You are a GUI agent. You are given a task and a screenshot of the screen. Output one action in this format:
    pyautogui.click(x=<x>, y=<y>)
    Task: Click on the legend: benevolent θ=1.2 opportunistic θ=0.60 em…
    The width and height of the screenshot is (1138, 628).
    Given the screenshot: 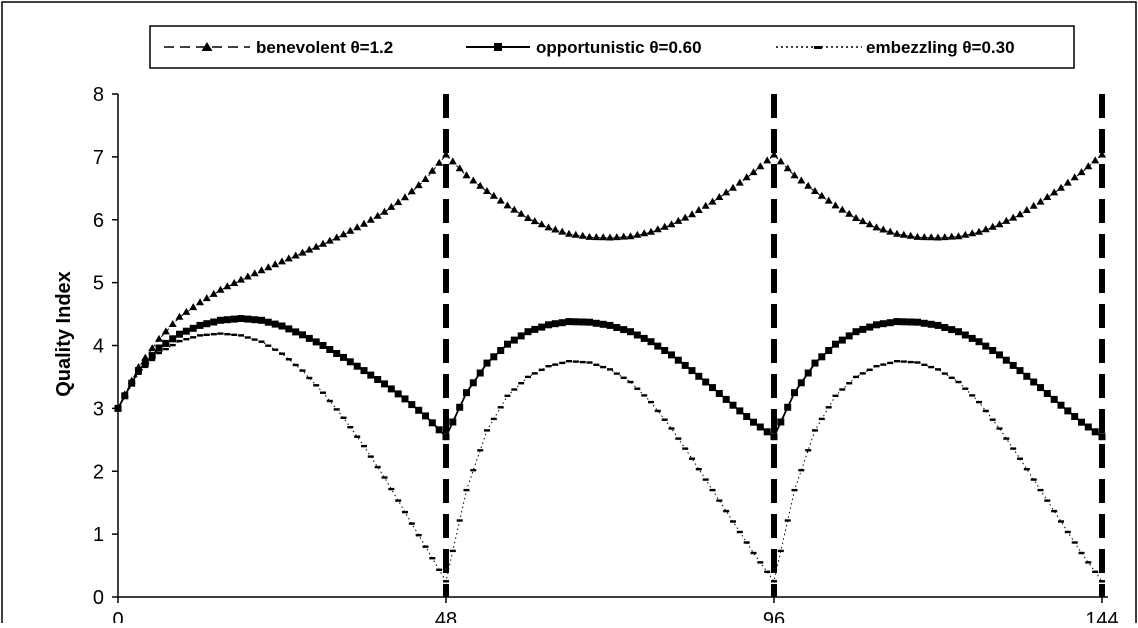 What is the action you would take?
    pyautogui.click(x=612, y=47)
    